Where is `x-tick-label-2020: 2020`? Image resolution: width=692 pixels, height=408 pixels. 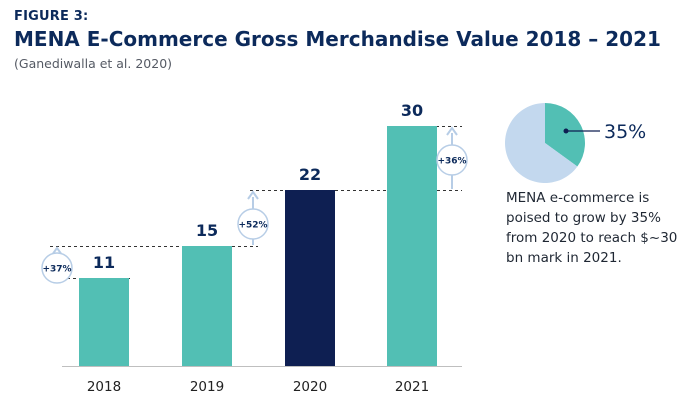 x-tick-label-2020: 2020 is located at coordinates (310, 387).